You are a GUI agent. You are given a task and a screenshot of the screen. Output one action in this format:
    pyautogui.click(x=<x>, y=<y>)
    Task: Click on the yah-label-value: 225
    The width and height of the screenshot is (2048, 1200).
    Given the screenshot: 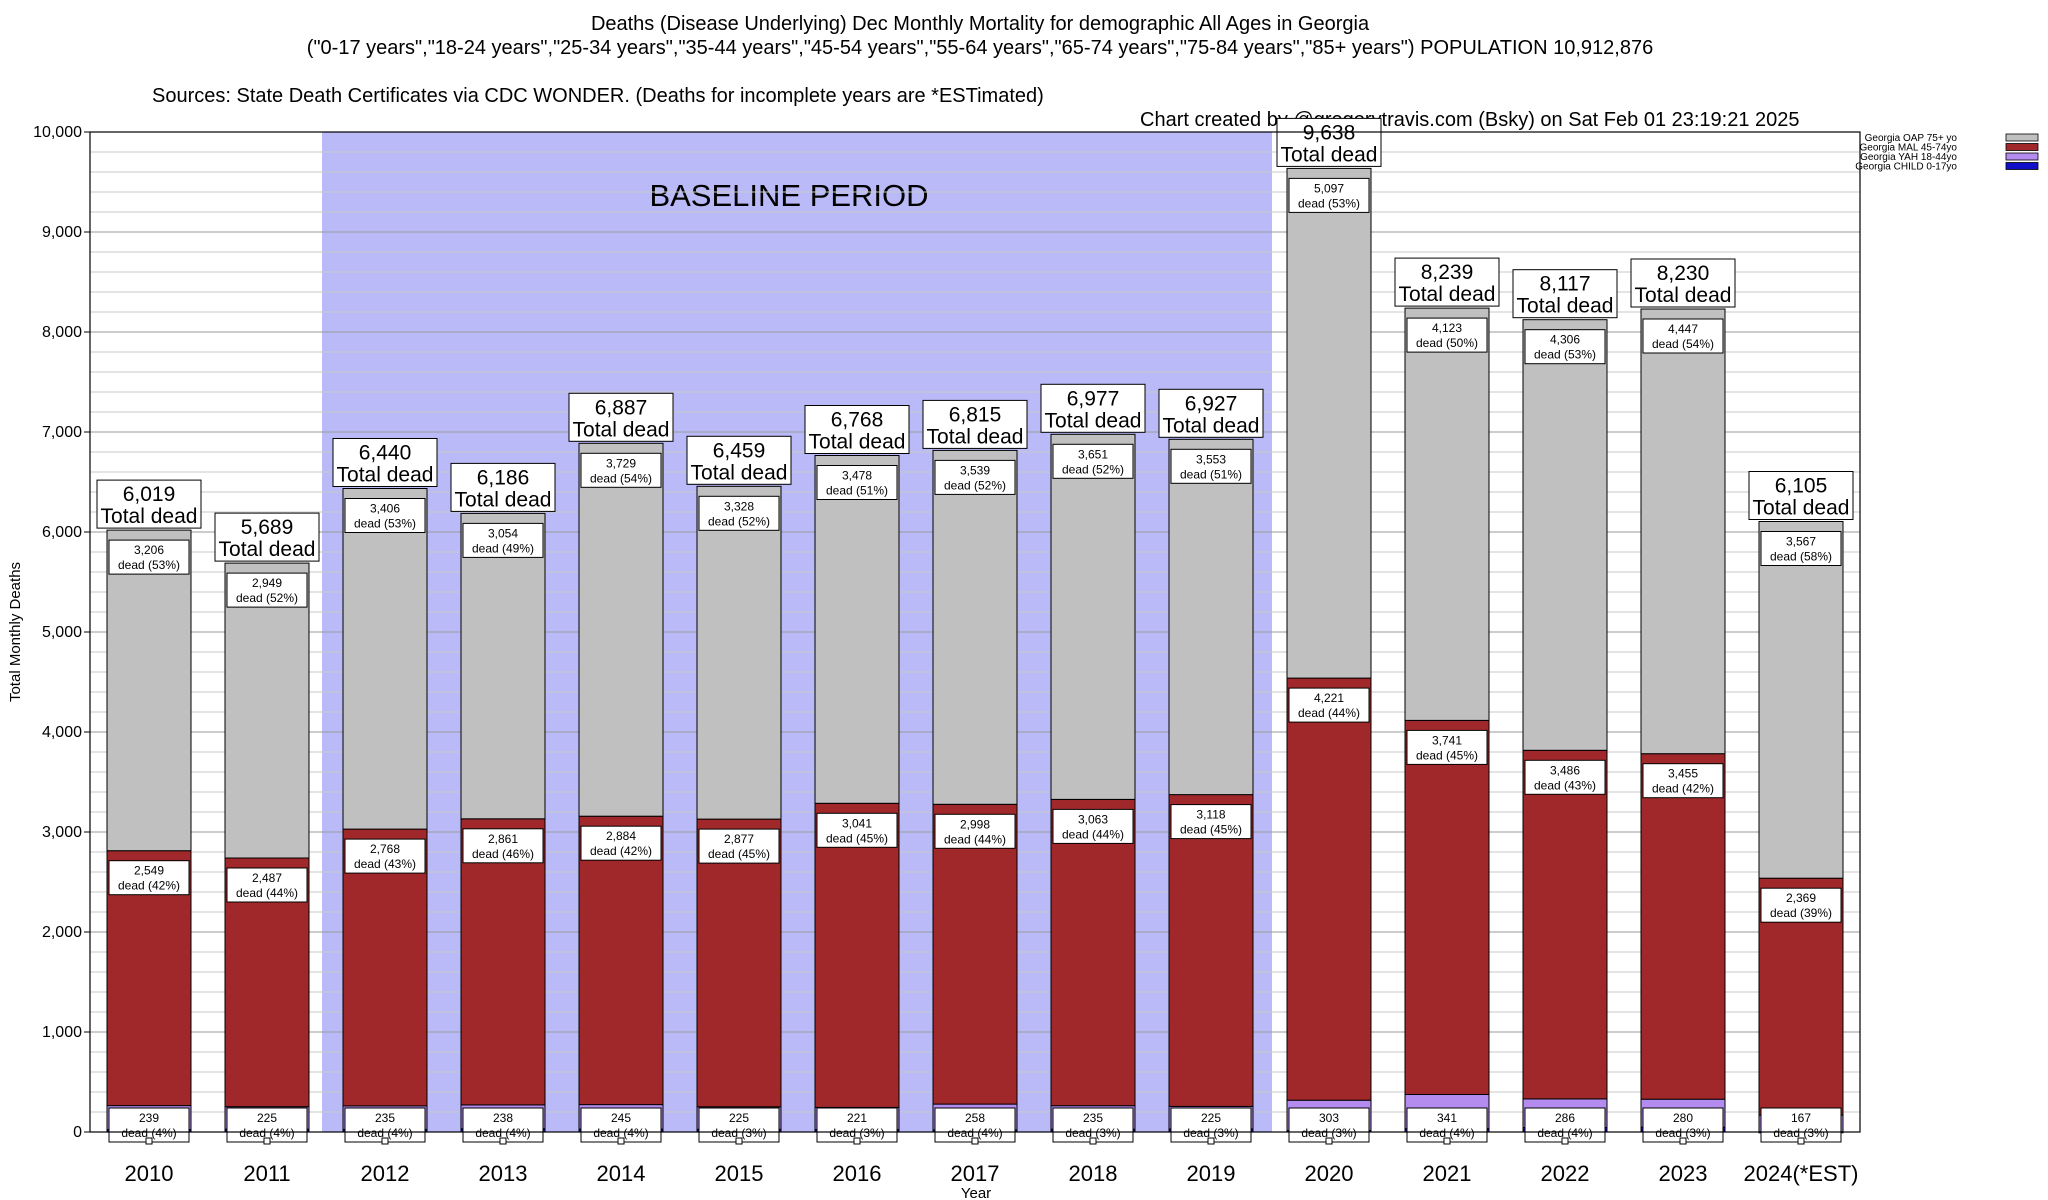 What is the action you would take?
    pyautogui.click(x=739, y=1118)
    